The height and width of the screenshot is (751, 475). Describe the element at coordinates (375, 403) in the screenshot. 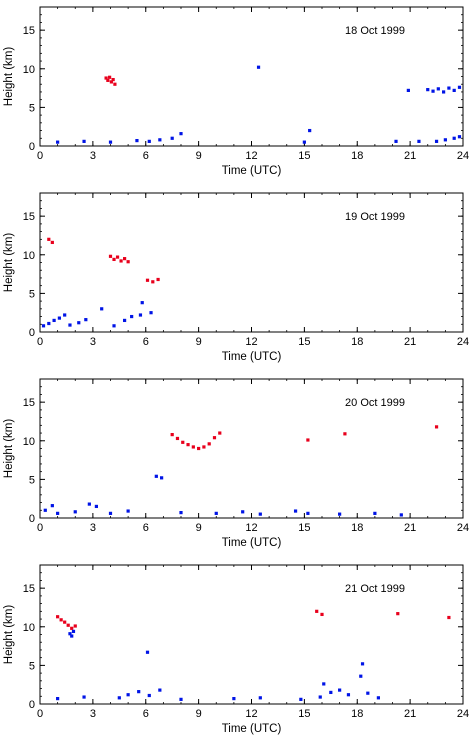

I see `date-label: 20 Oct 1999` at that location.